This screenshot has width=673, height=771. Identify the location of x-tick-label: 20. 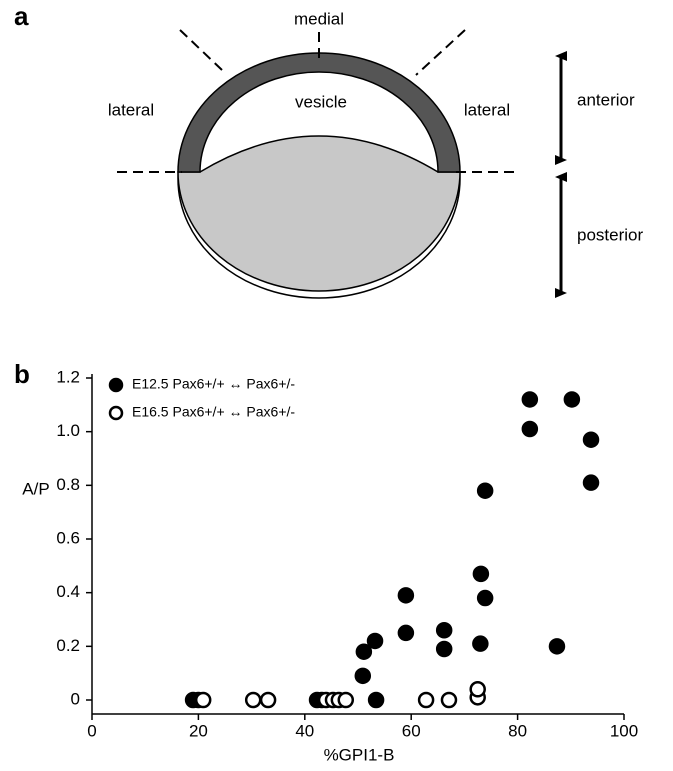
(198, 730).